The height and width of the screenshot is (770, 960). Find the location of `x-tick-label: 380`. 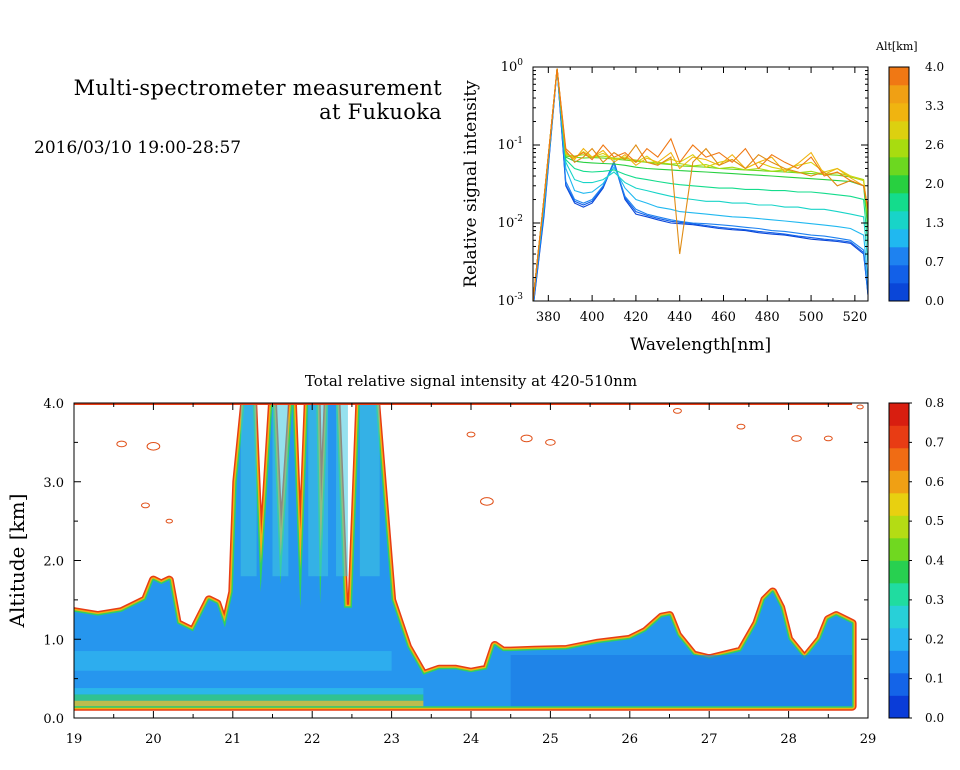

x-tick-label: 380 is located at coordinates (548, 317).